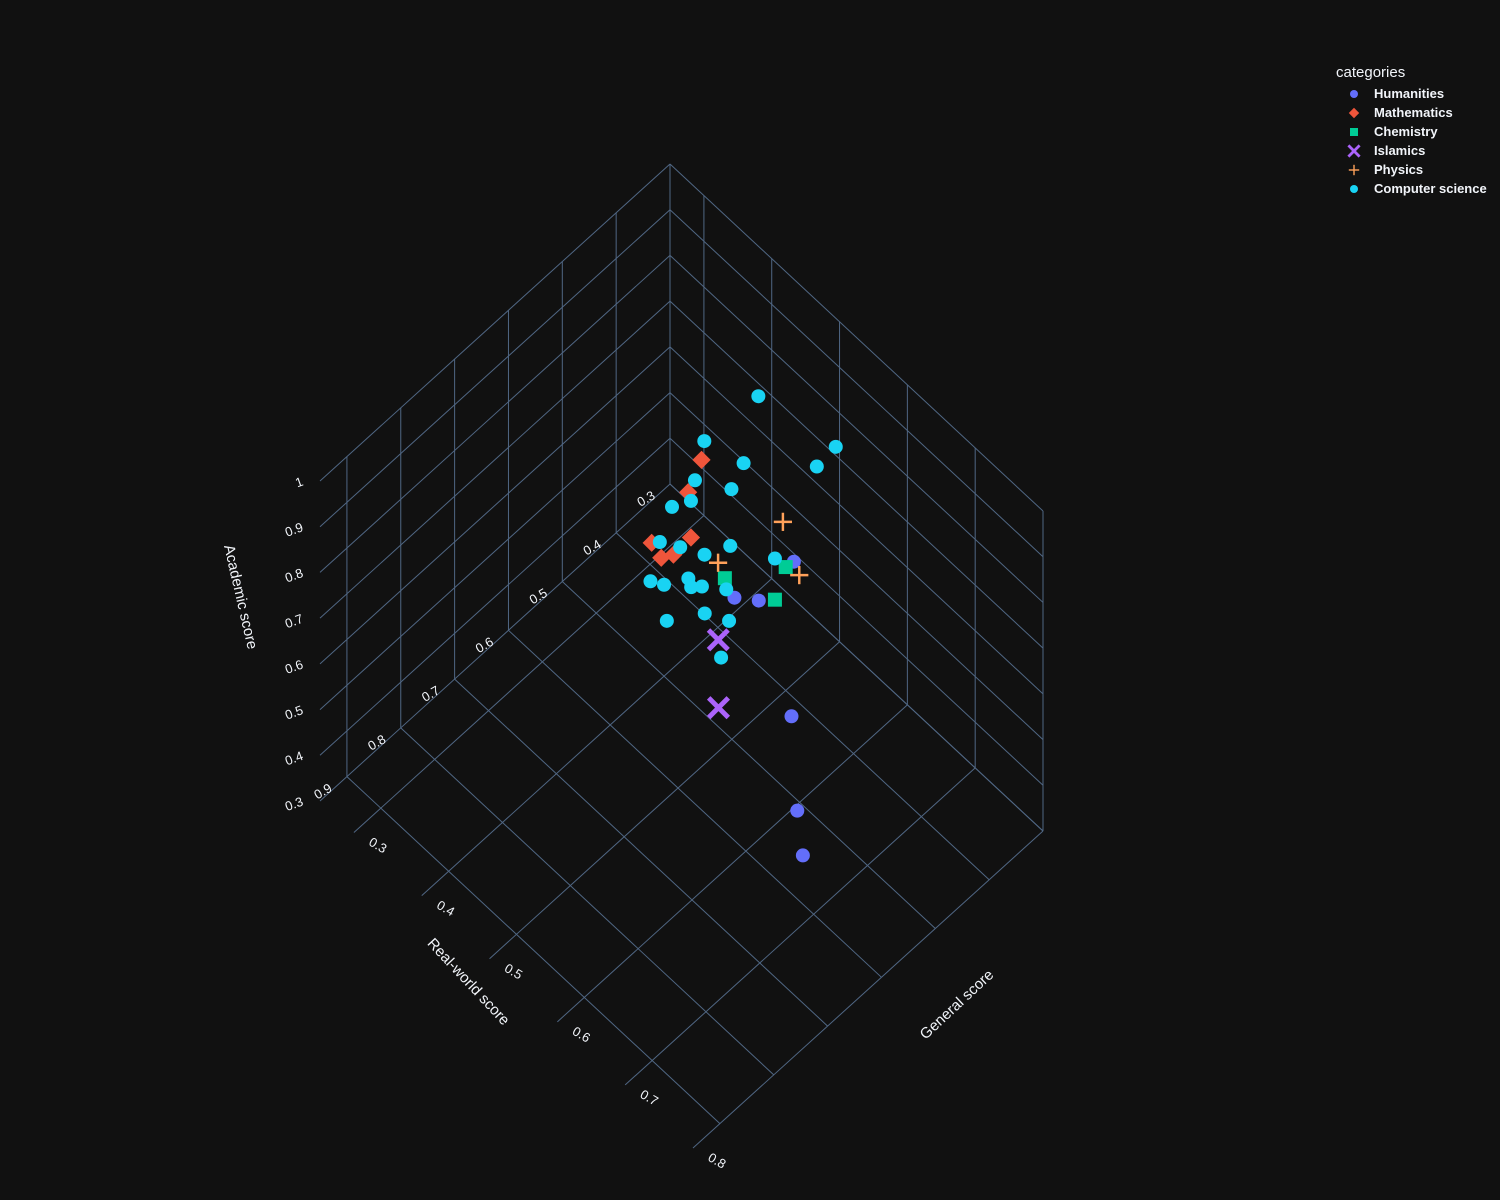 Image resolution: width=1500 pixels, height=1200 pixels. I want to click on legend-label: Computer science, so click(1430, 188).